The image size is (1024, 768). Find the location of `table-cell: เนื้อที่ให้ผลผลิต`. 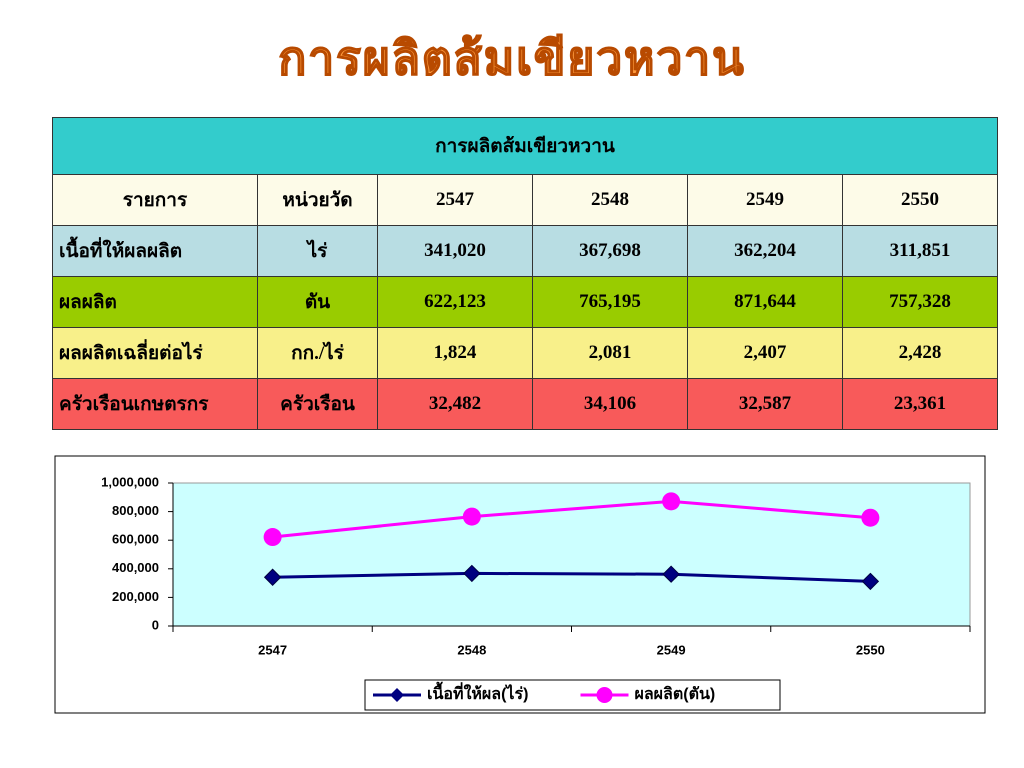

table-cell: เนื้อที่ให้ผลผลิต is located at coordinates (155, 251).